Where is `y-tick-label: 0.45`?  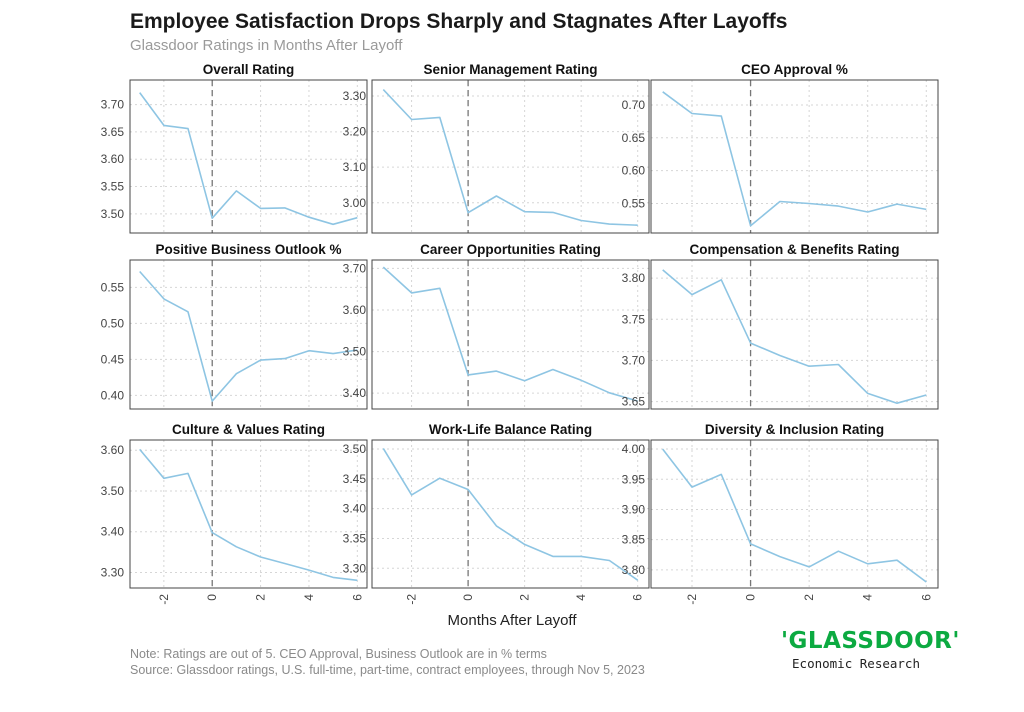
y-tick-label: 0.45 is located at coordinates (113, 359).